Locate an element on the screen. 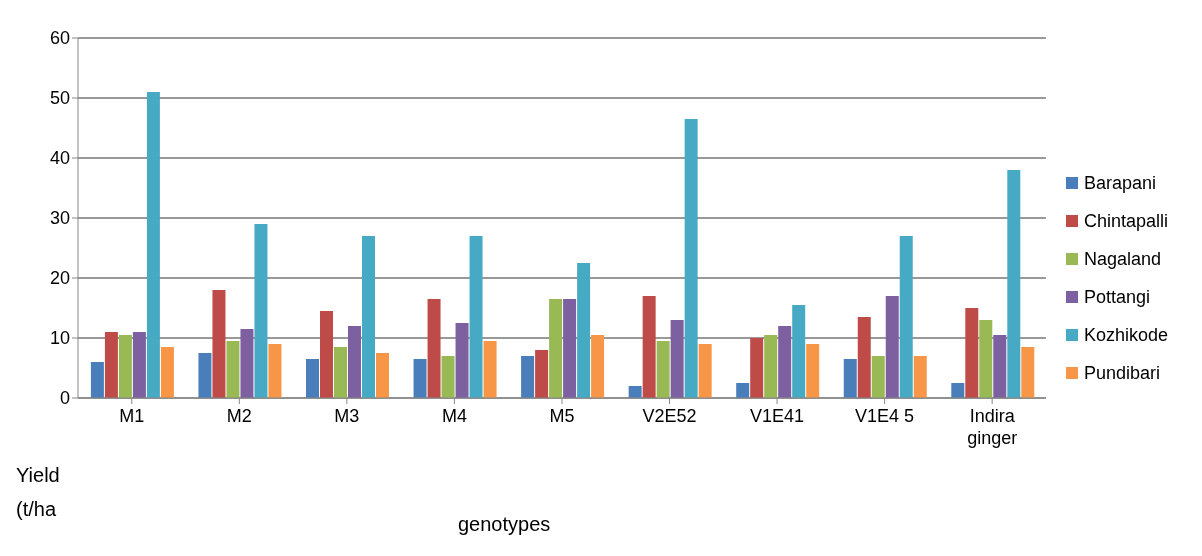 This screenshot has width=1202, height=556. legend-label: Kozhikode is located at coordinates (1125, 335).